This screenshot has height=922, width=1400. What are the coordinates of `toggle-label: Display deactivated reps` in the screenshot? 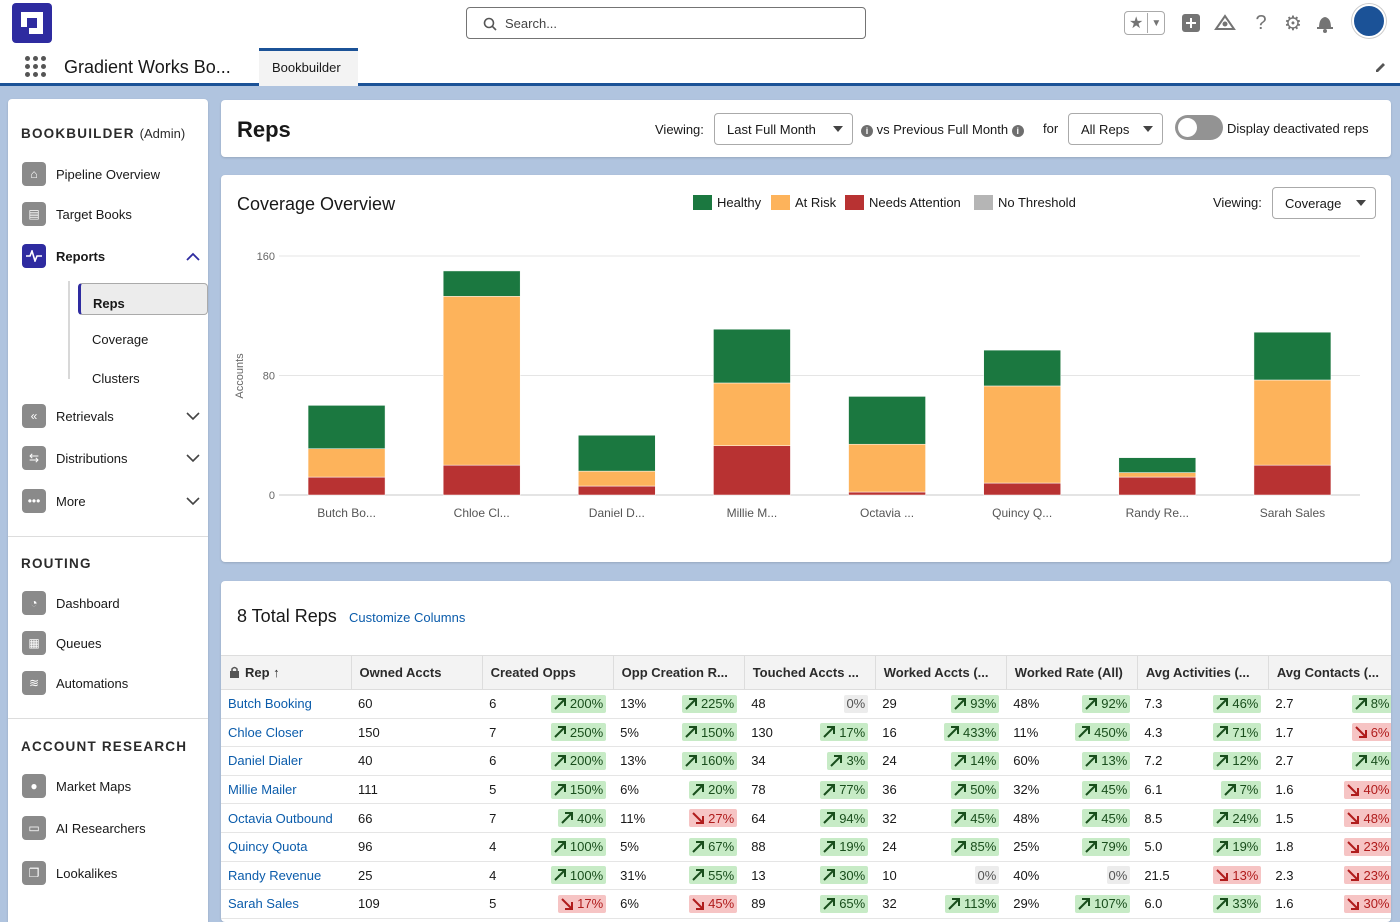 It's located at (1298, 128).